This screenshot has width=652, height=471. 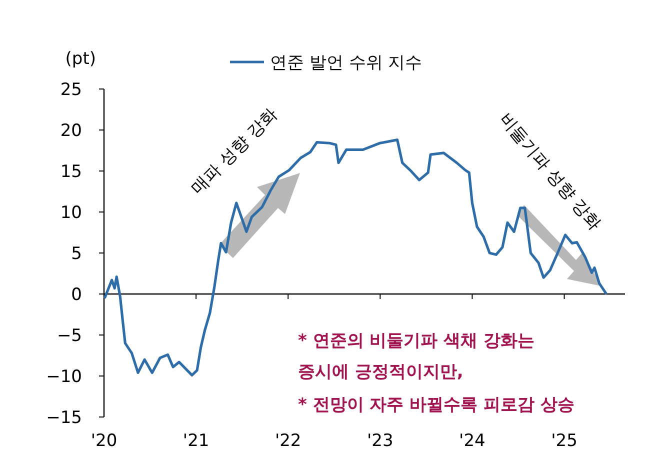 I want to click on y-tick-label: 20, so click(x=71, y=131).